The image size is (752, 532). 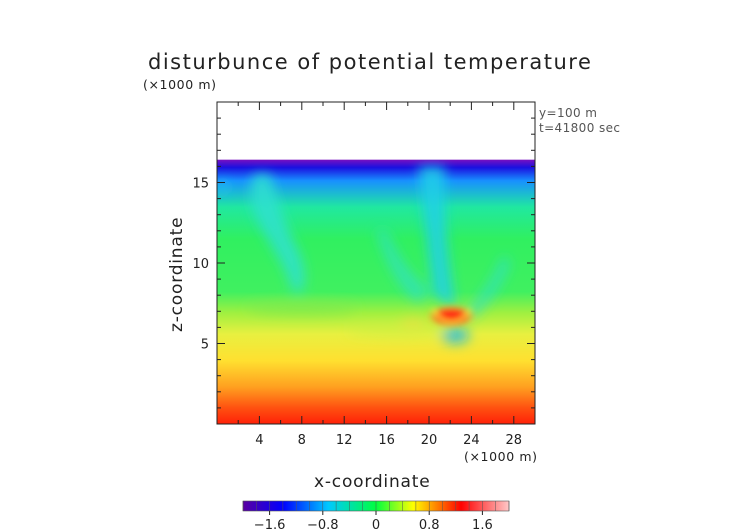 I want to click on x-tick-label: 24, so click(x=471, y=440).